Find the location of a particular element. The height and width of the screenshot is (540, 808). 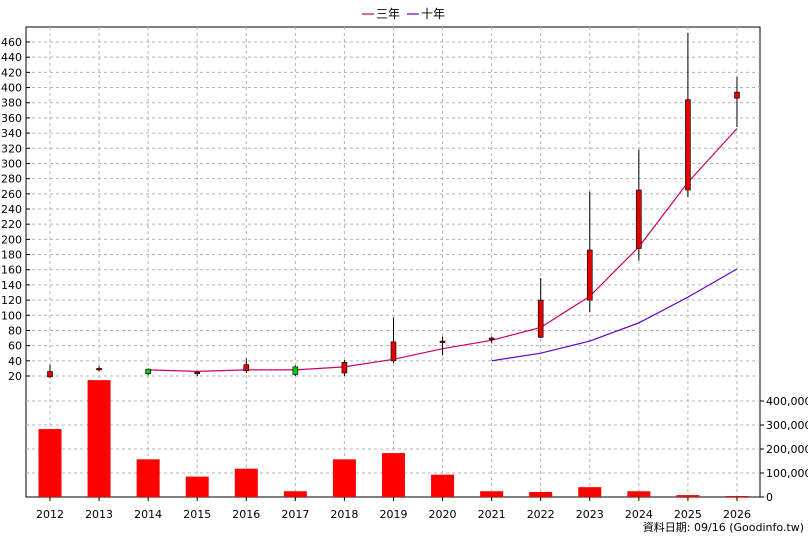

price-tick-label: 200 is located at coordinates (11, 239).